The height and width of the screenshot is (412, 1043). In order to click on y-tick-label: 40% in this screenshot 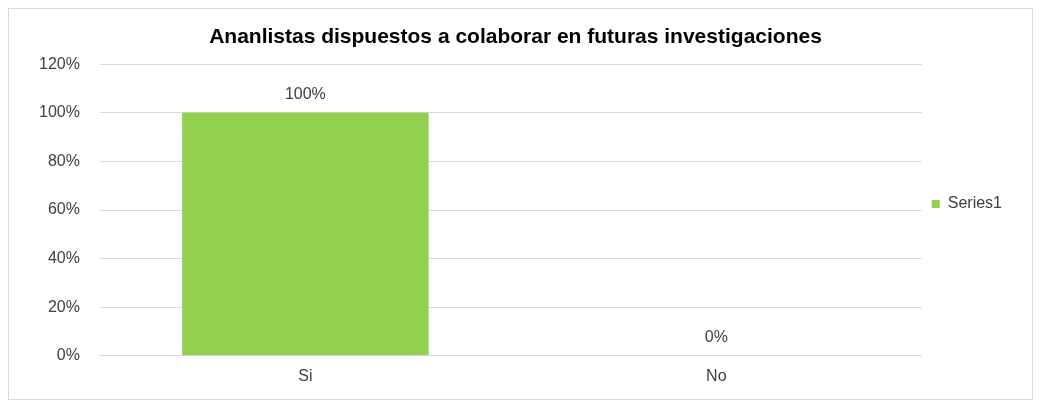, I will do `click(63, 258)`.